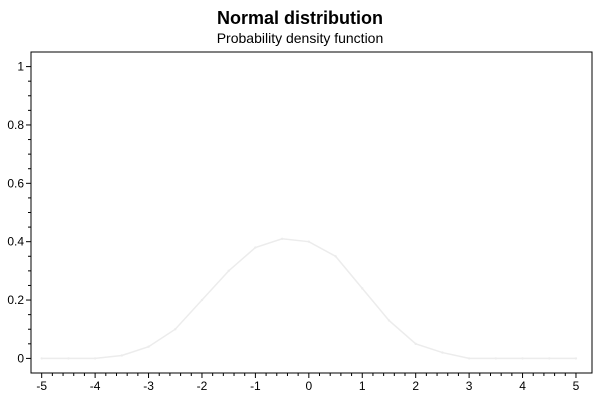  I want to click on x-tick-label: -5, so click(41, 386).